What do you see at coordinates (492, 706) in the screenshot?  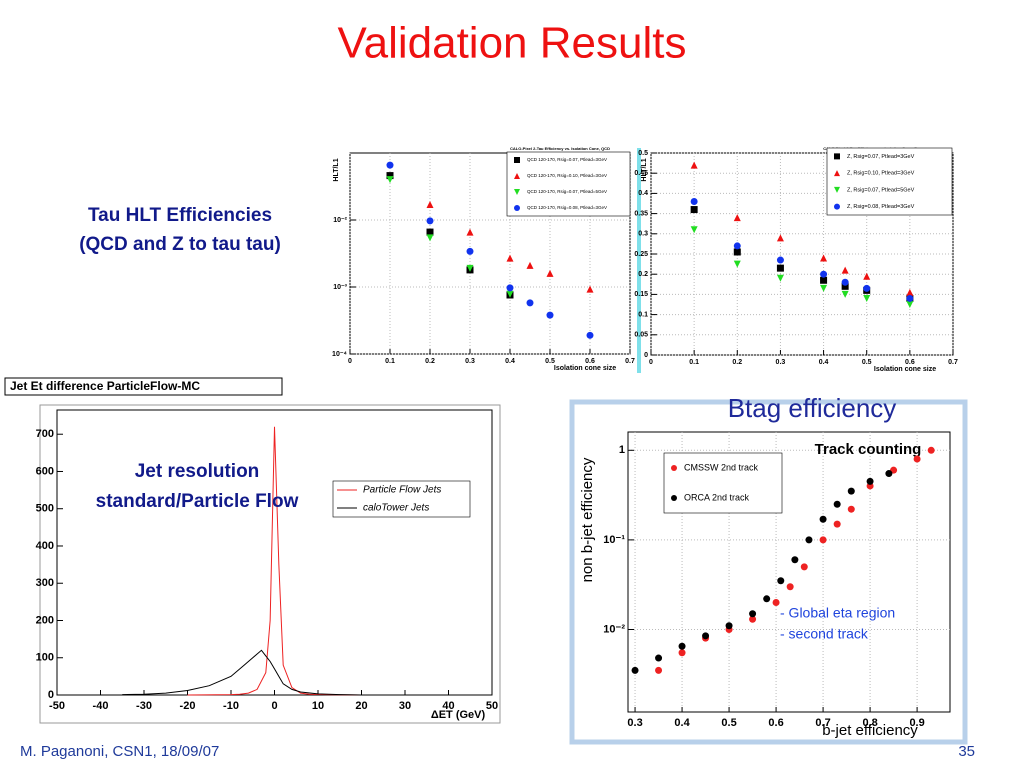 I see `x-tick-label: 50` at bounding box center [492, 706].